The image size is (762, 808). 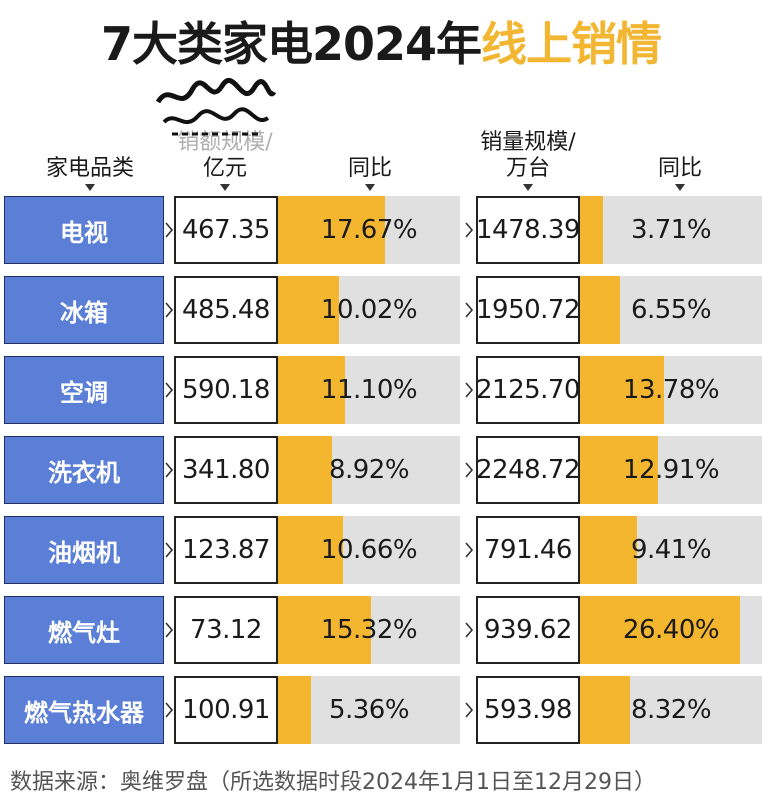 What do you see at coordinates (226, 630) in the screenshot?
I see `sales-value-cell: 73.12` at bounding box center [226, 630].